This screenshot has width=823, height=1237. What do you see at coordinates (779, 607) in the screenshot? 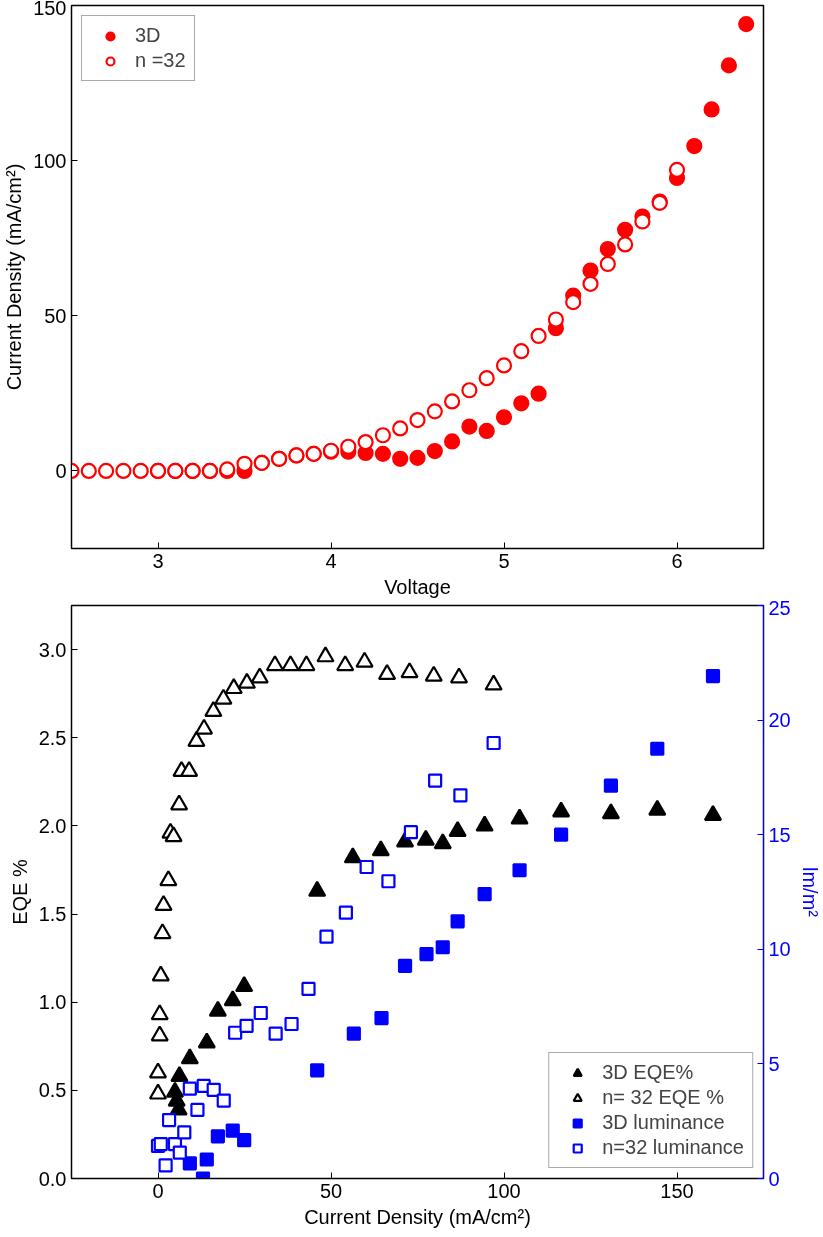
I see `y2-tick-label: 25` at bounding box center [779, 607].